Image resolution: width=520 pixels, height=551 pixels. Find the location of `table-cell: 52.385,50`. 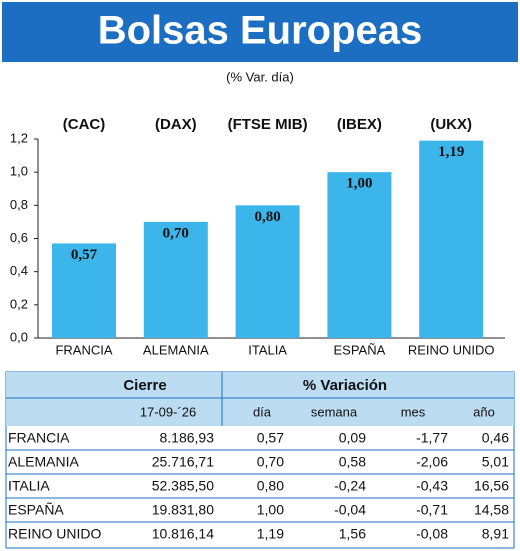

table-cell: 52.385,50 is located at coordinates (183, 486).